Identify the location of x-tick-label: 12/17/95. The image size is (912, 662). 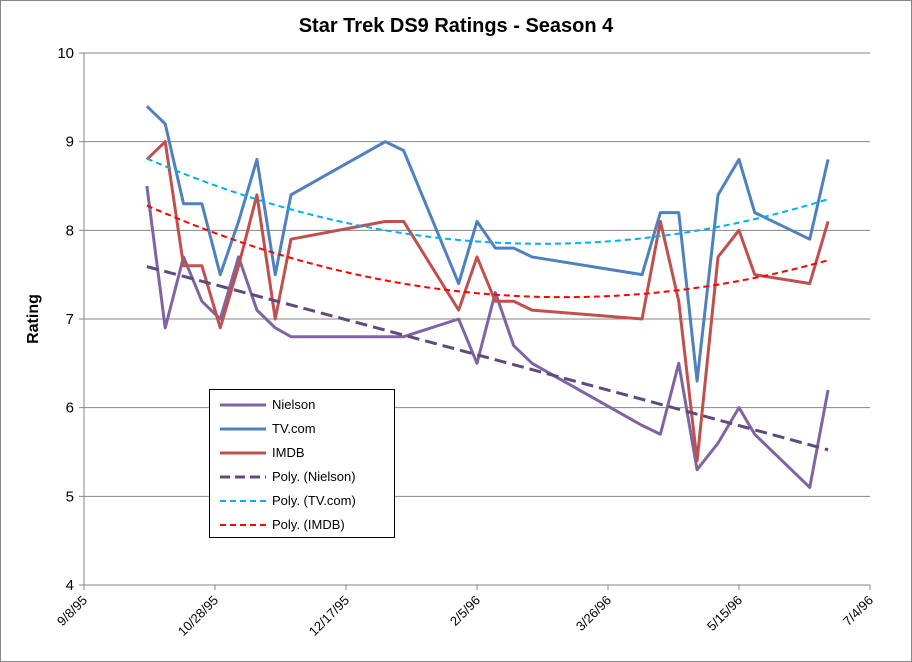
(329, 616).